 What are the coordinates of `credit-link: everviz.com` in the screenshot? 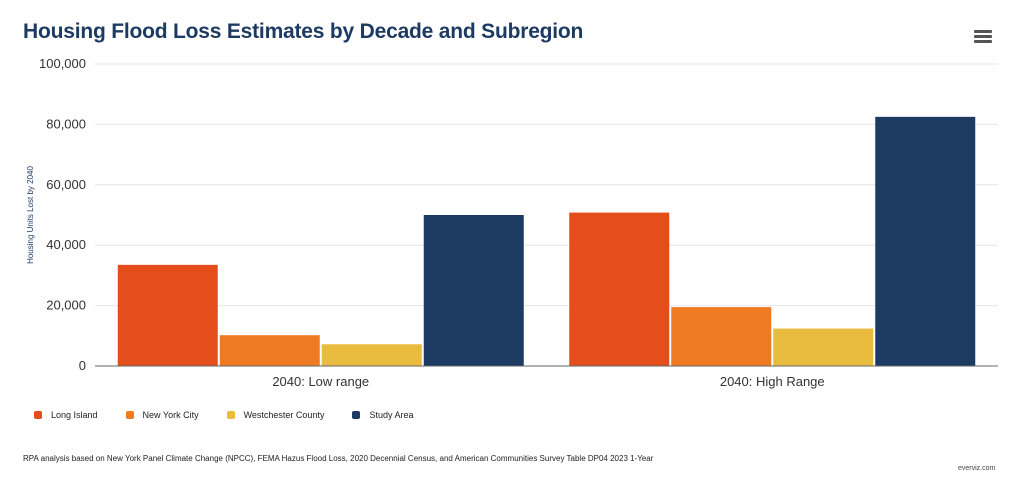 It's located at (977, 468).